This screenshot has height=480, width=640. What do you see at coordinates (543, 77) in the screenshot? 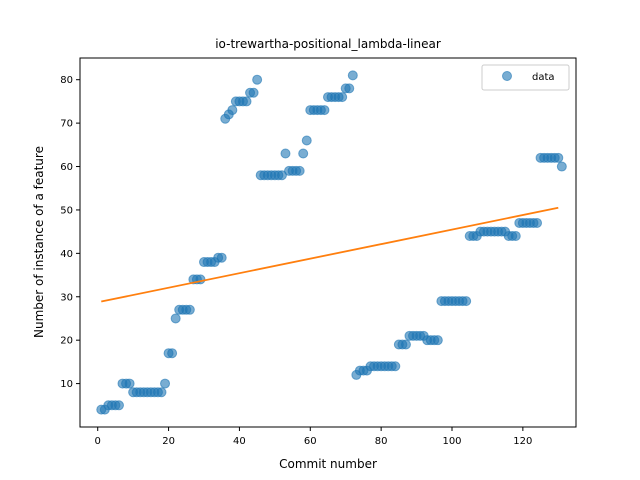
I see `legend-label-data: data` at bounding box center [543, 77].